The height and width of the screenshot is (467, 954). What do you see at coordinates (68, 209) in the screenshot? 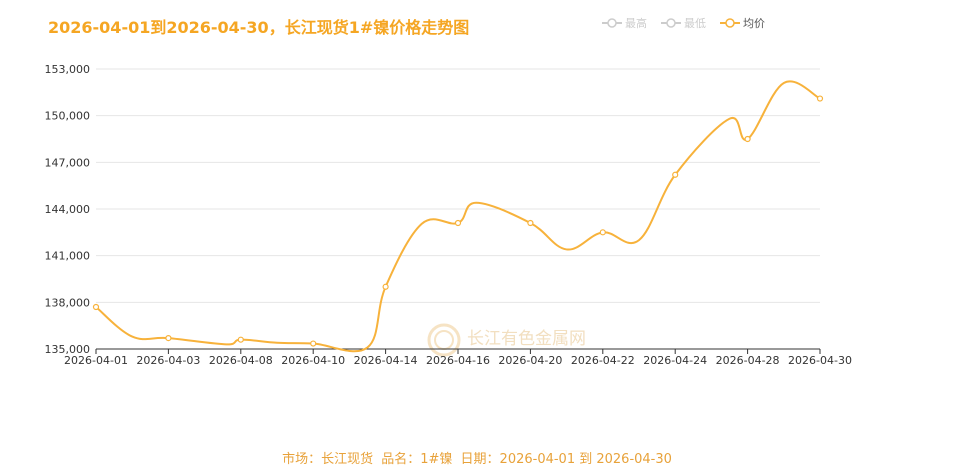
I see `y-tick-label: 144,000` at bounding box center [68, 209].